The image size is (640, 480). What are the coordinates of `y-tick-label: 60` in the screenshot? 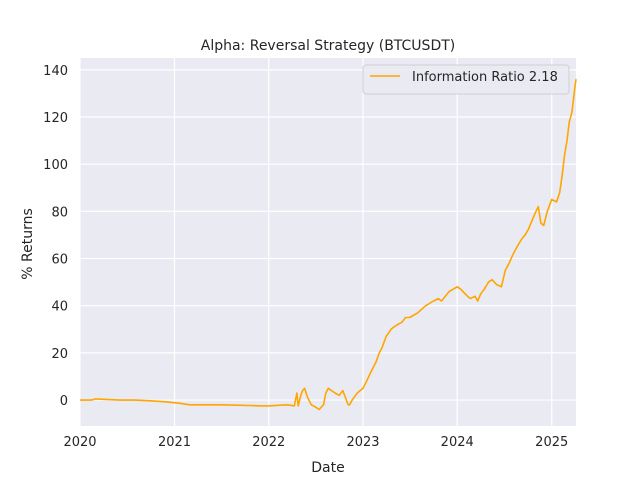 It's located at (59, 260).